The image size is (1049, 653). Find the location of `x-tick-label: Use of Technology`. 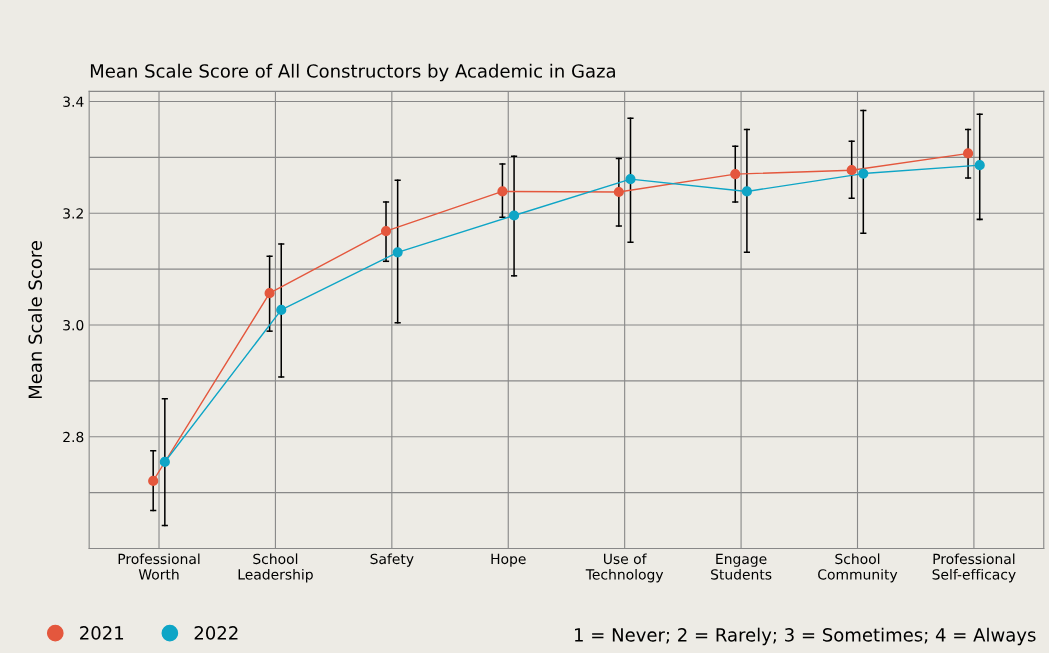

x-tick-label: Use of Technology is located at coordinates (624, 568).